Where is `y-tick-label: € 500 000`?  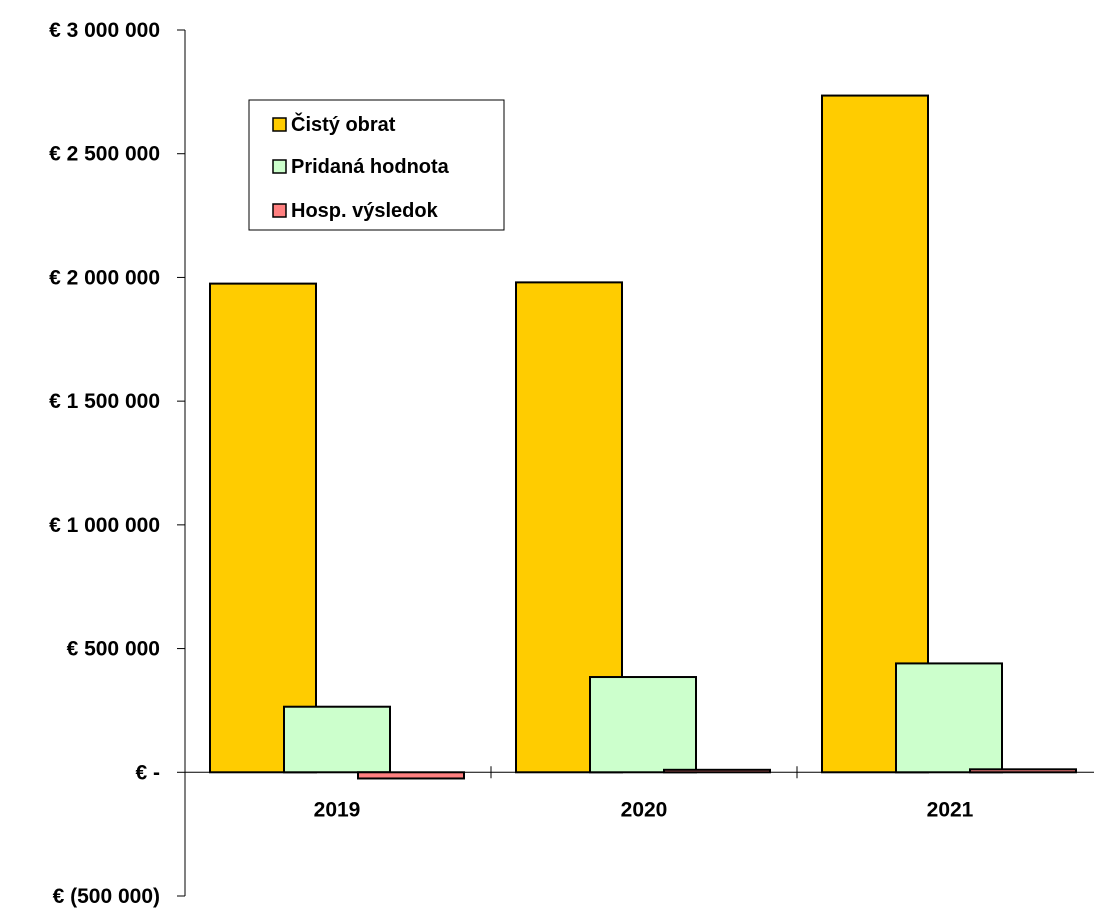
y-tick-label: € 500 000 is located at coordinates (113, 649).